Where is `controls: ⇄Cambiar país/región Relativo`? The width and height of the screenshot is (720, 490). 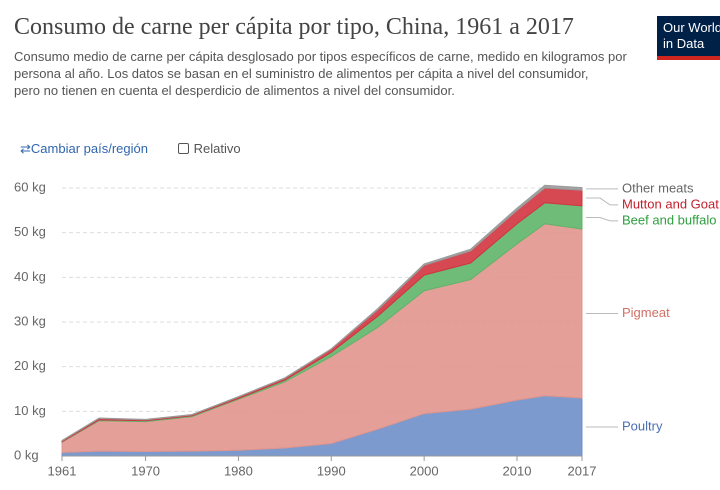
controls: ⇄Cambiar país/región Relativo is located at coordinates (130, 149).